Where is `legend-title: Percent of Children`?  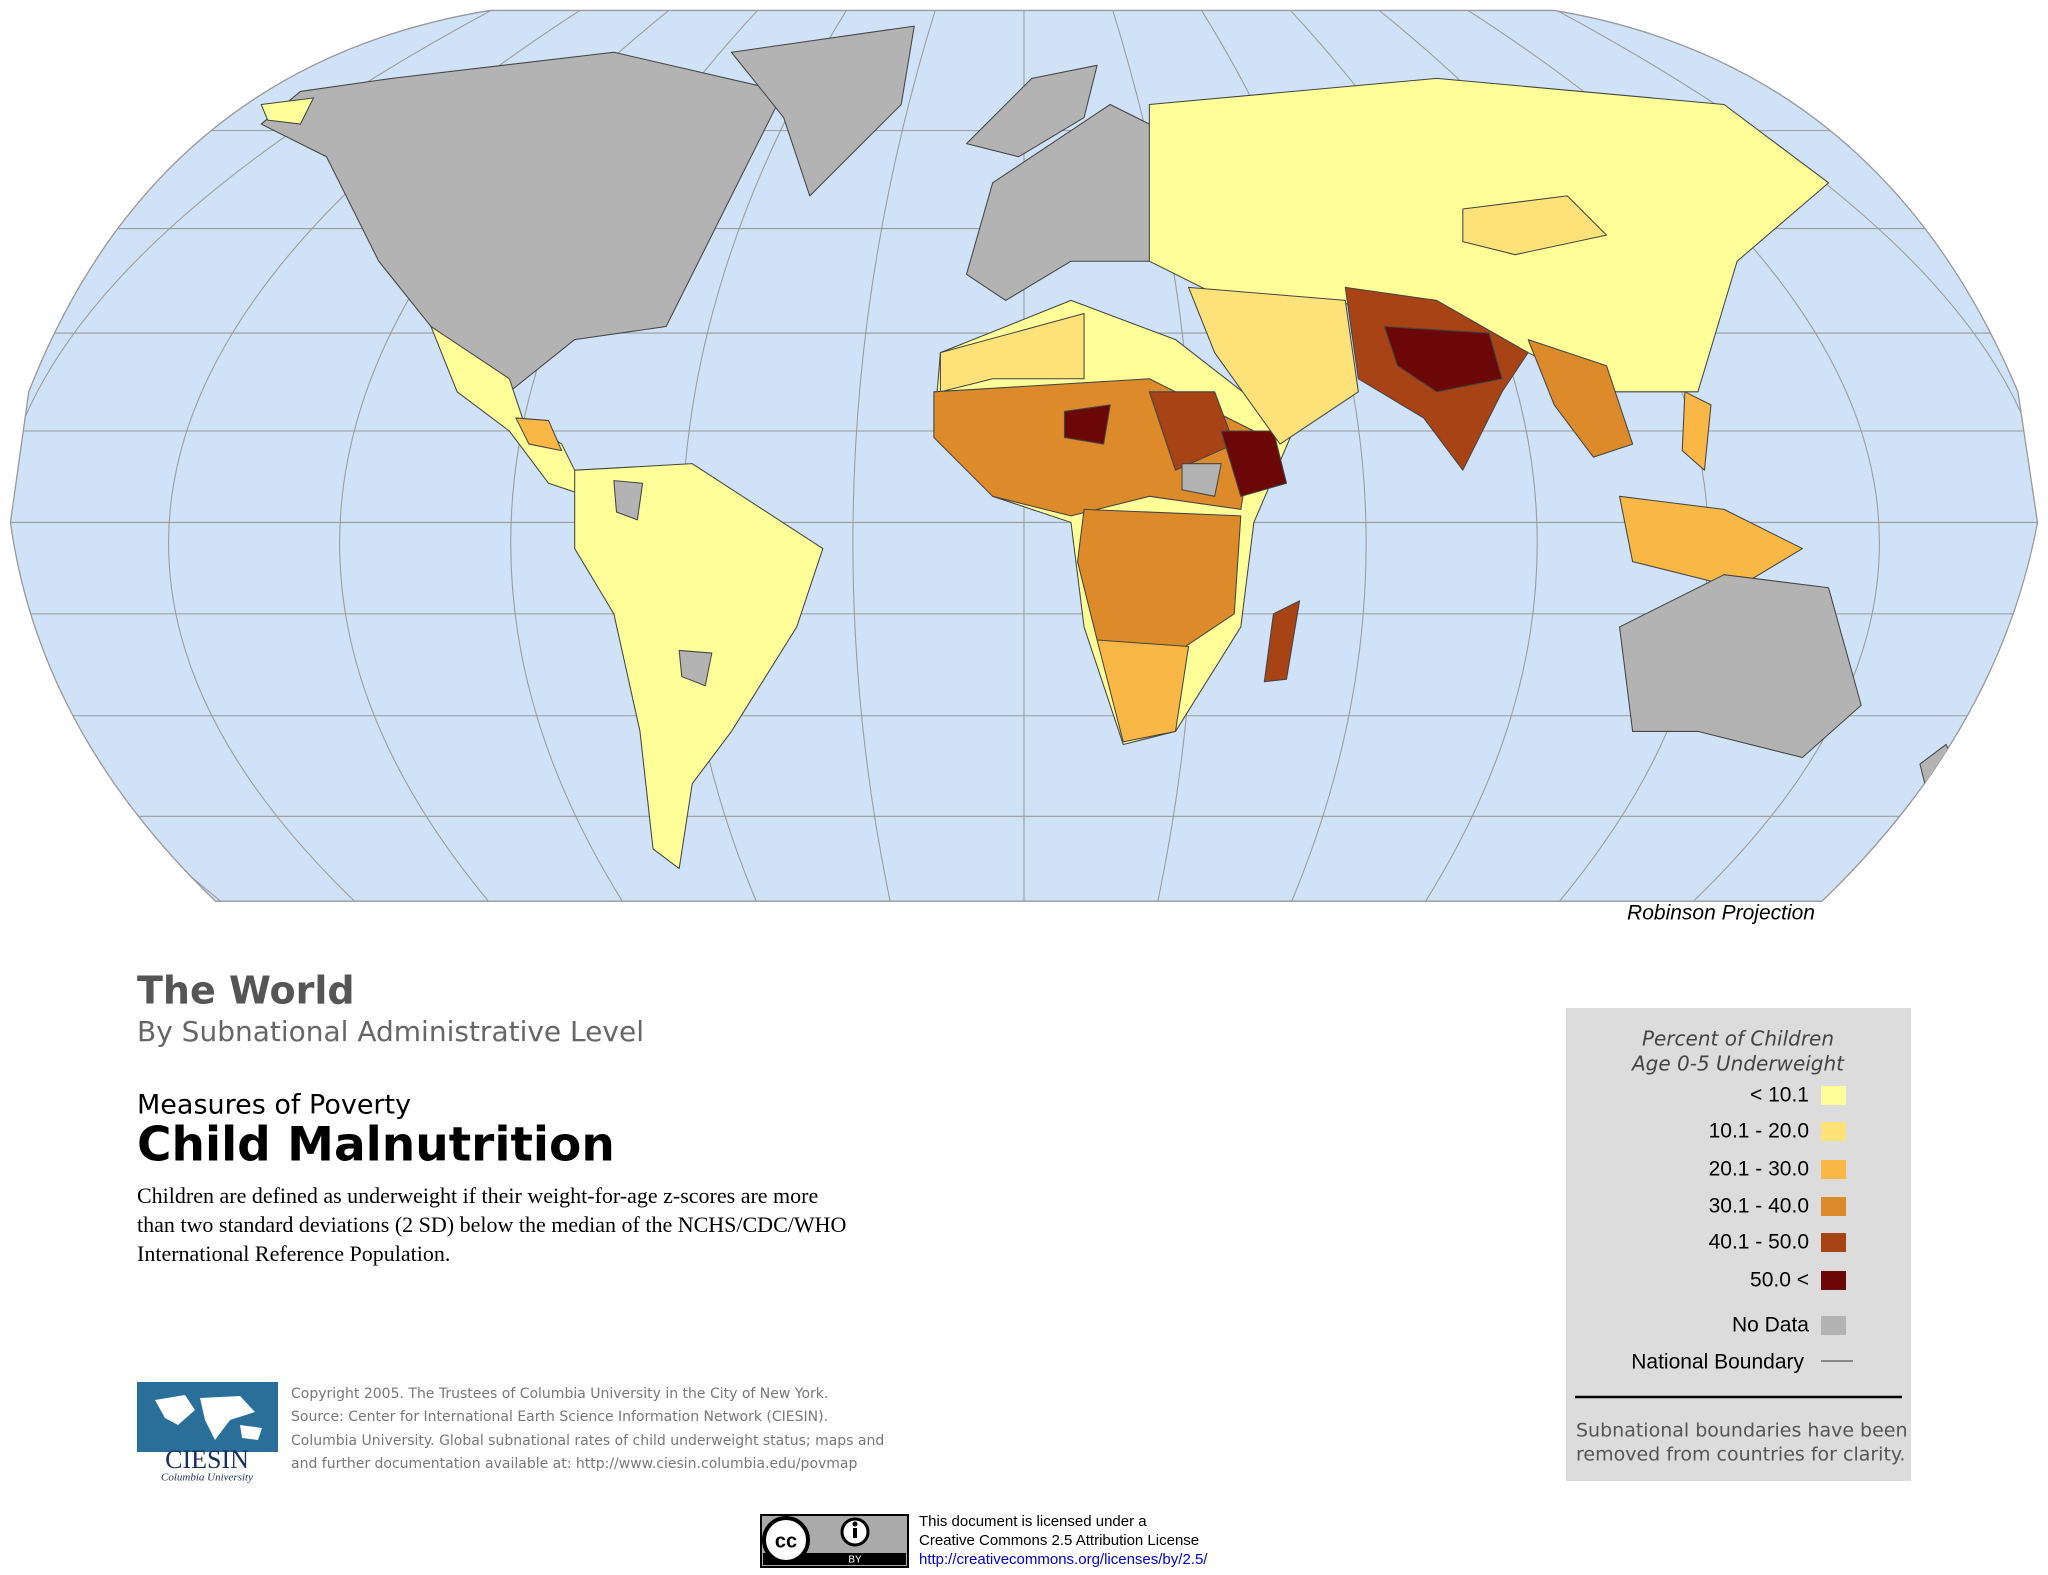 legend-title: Percent of Children is located at coordinates (1738, 1039).